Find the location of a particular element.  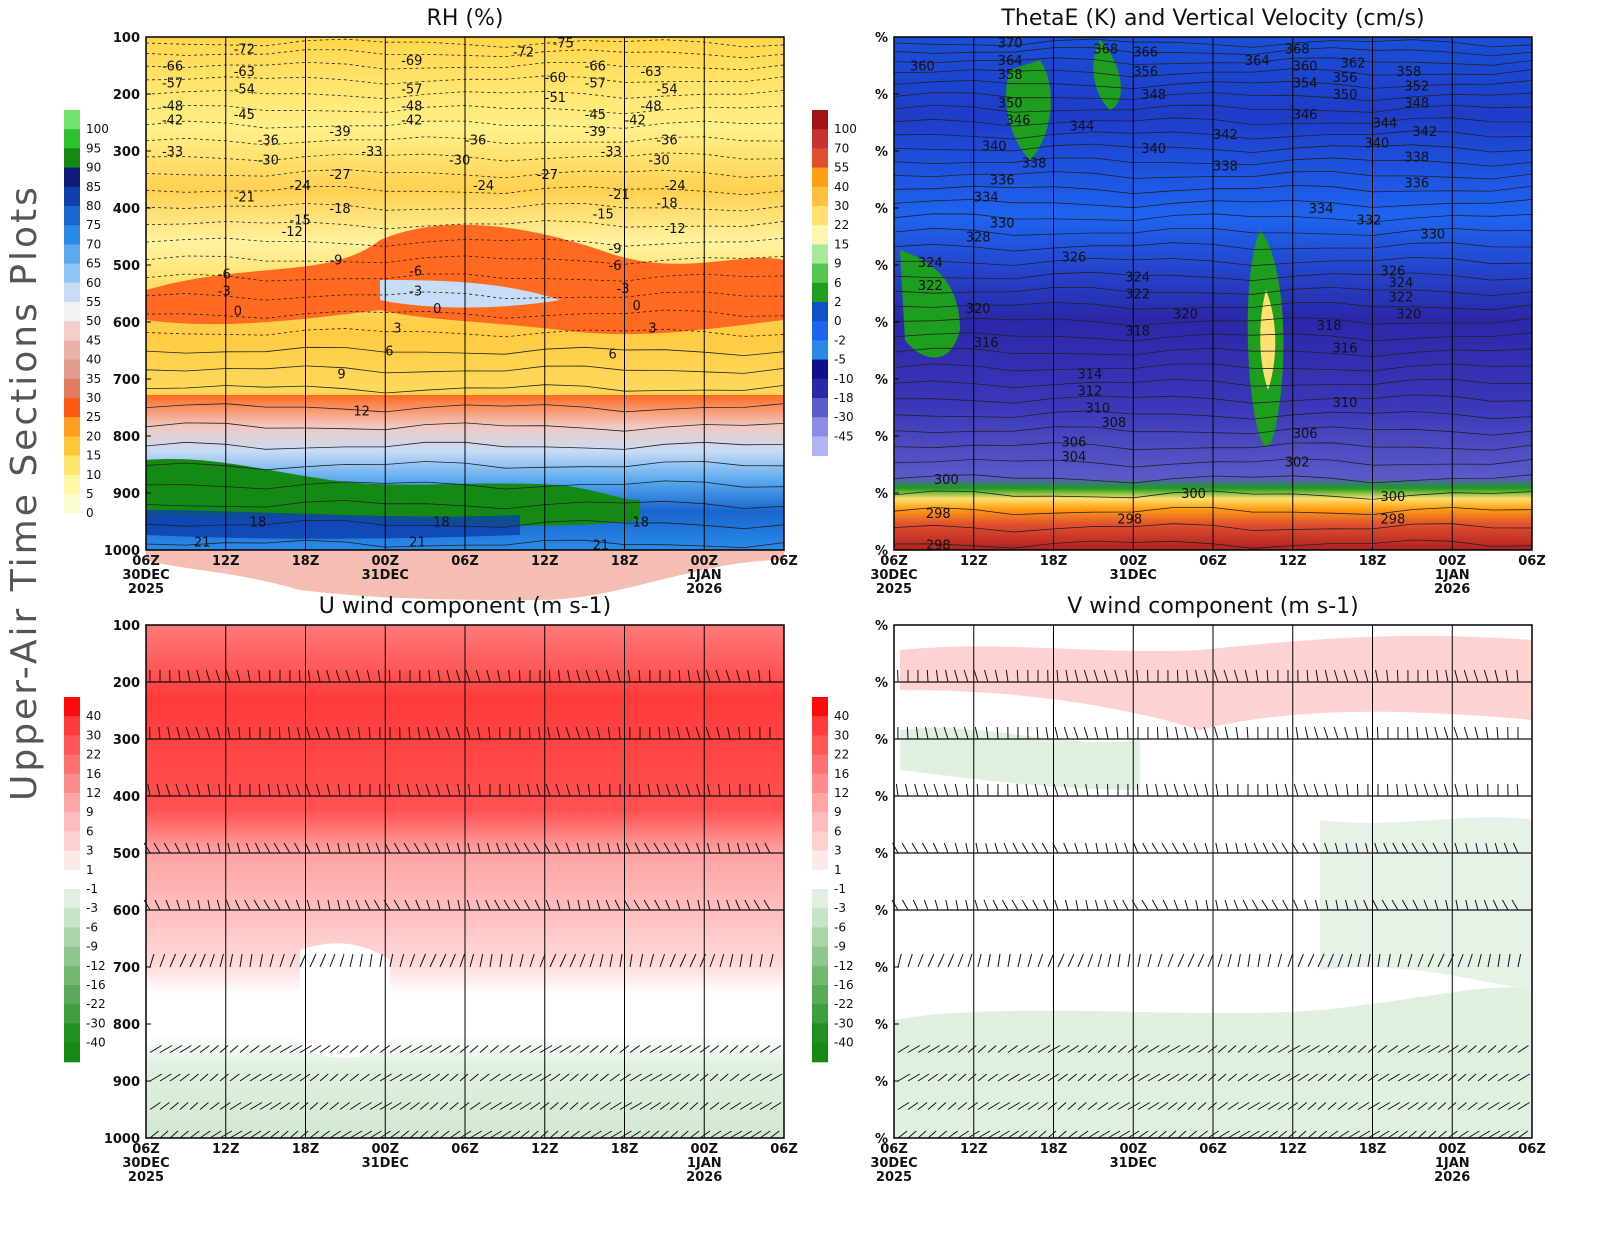

rh-colorbar-label: 100 is located at coordinates (97, 129).